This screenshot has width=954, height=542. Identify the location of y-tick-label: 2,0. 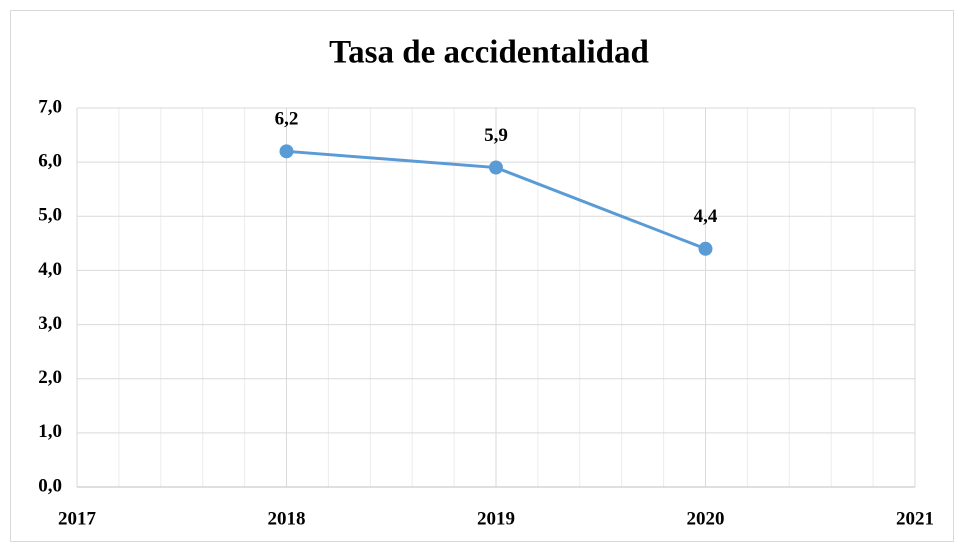
(50, 377).